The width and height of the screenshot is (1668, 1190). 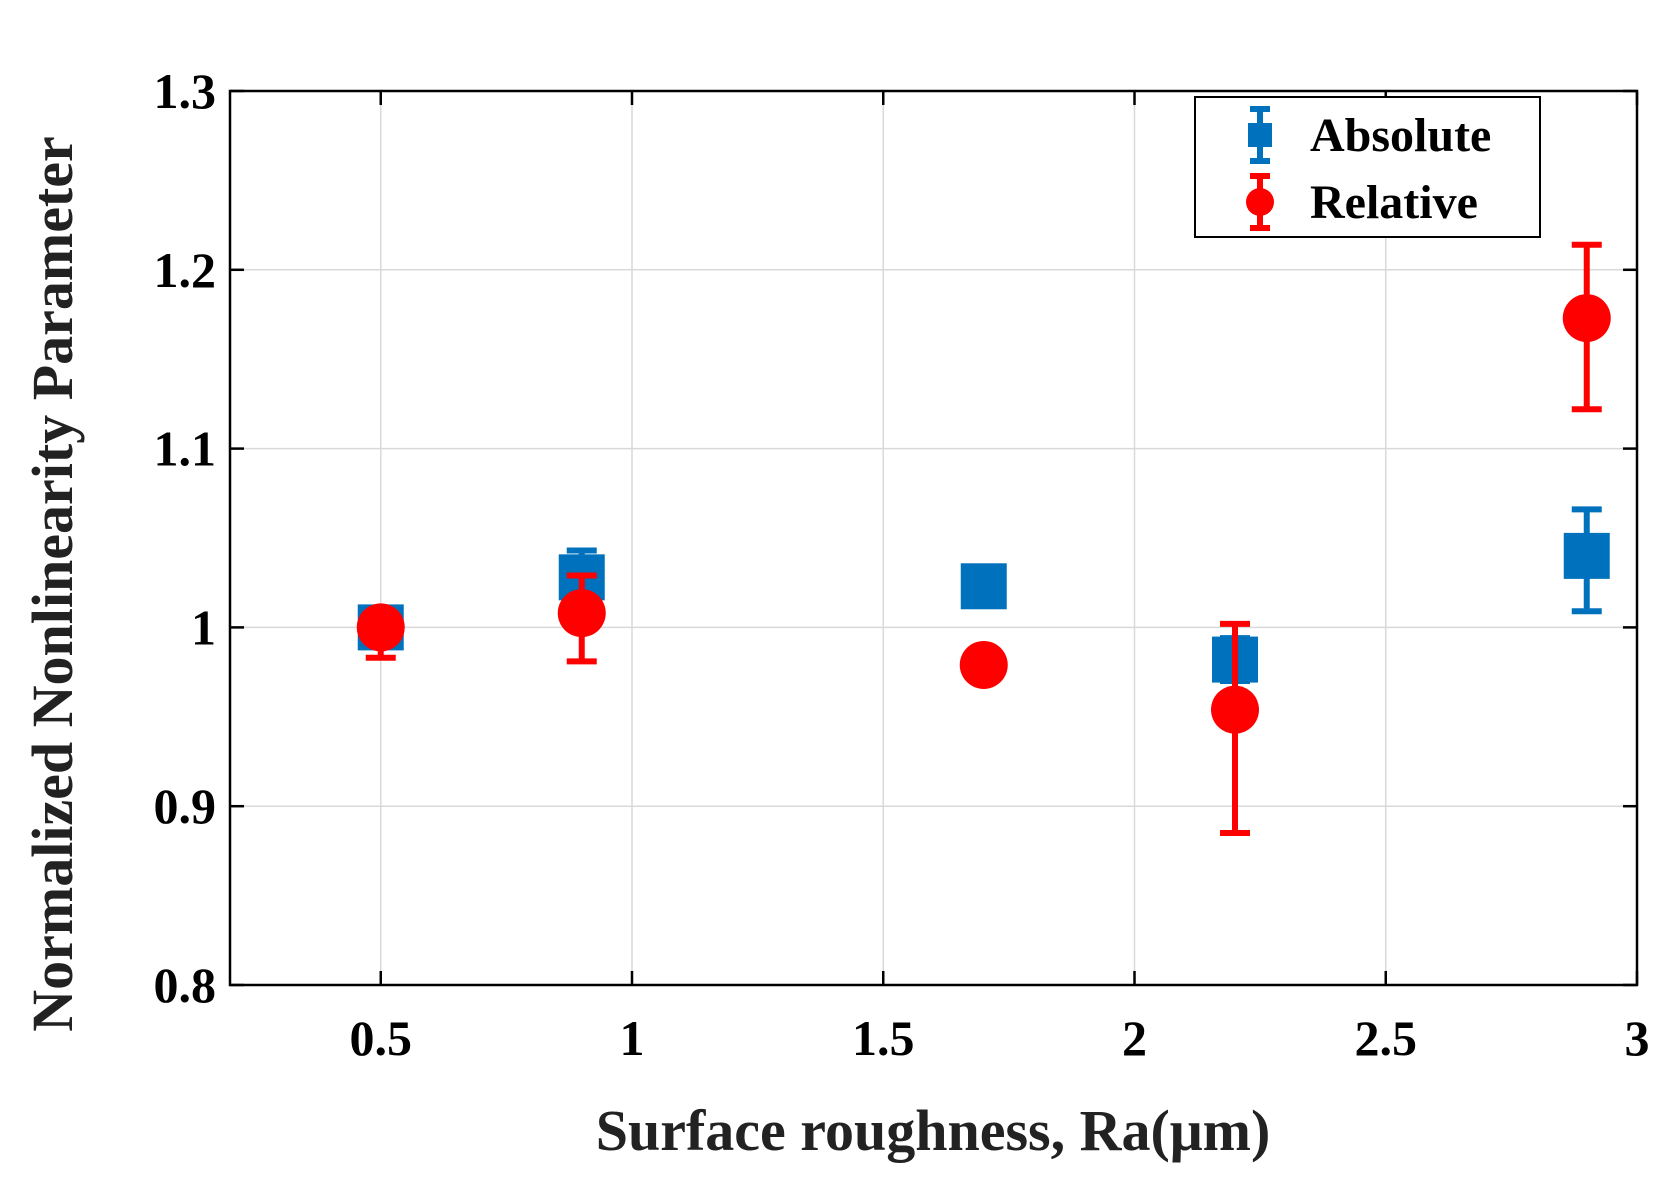 I want to click on legend-entry-absolute: Absolute, so click(x=1369, y=135).